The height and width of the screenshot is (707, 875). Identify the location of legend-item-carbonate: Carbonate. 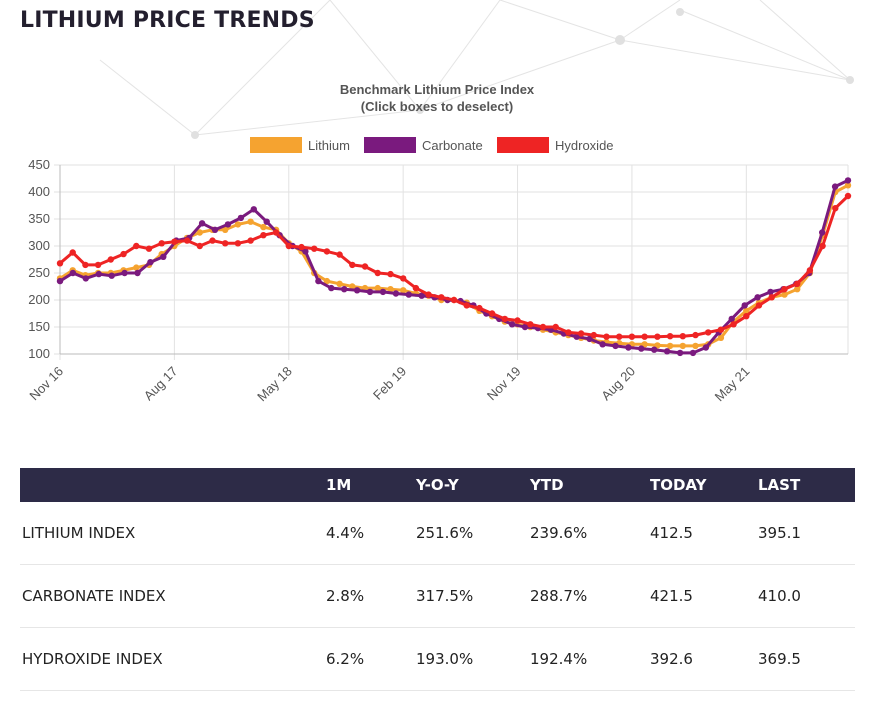
(423, 145).